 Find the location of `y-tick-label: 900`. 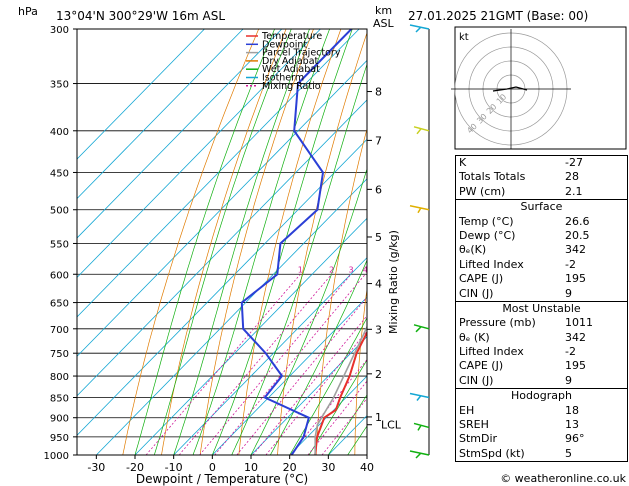

y-tick-label: 900 is located at coordinates (59, 419).